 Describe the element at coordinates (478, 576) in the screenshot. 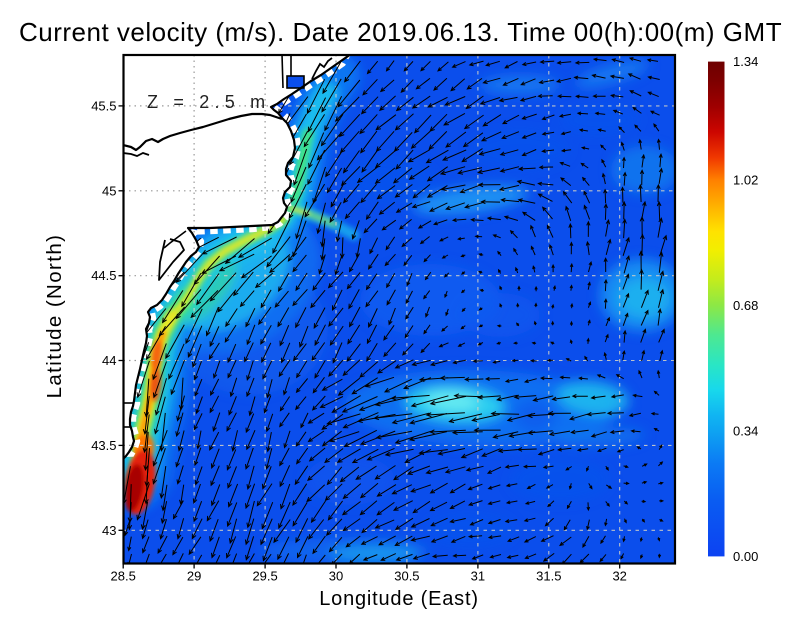

I see `svg-text: 31` at that location.